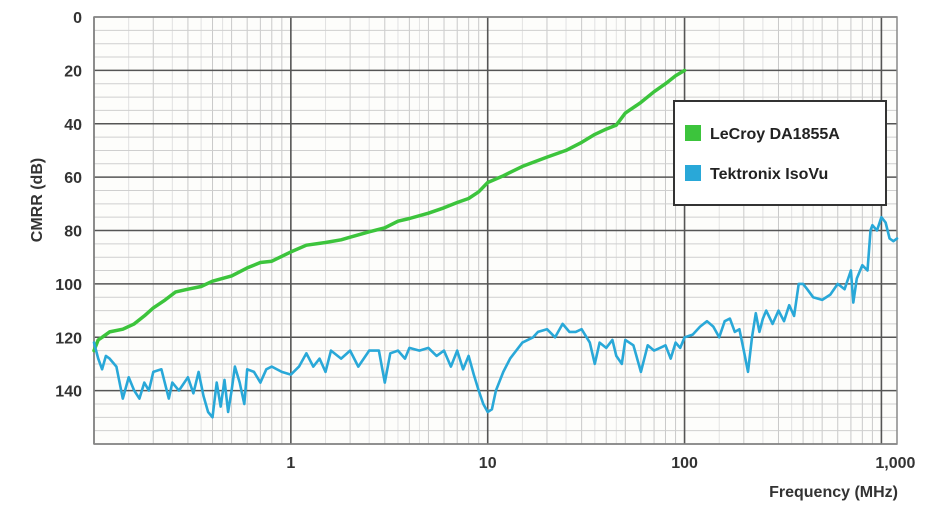 The height and width of the screenshot is (513, 927). What do you see at coordinates (769, 174) in the screenshot?
I see `legend-label-tektronix: Tektronix IsoVu` at bounding box center [769, 174].